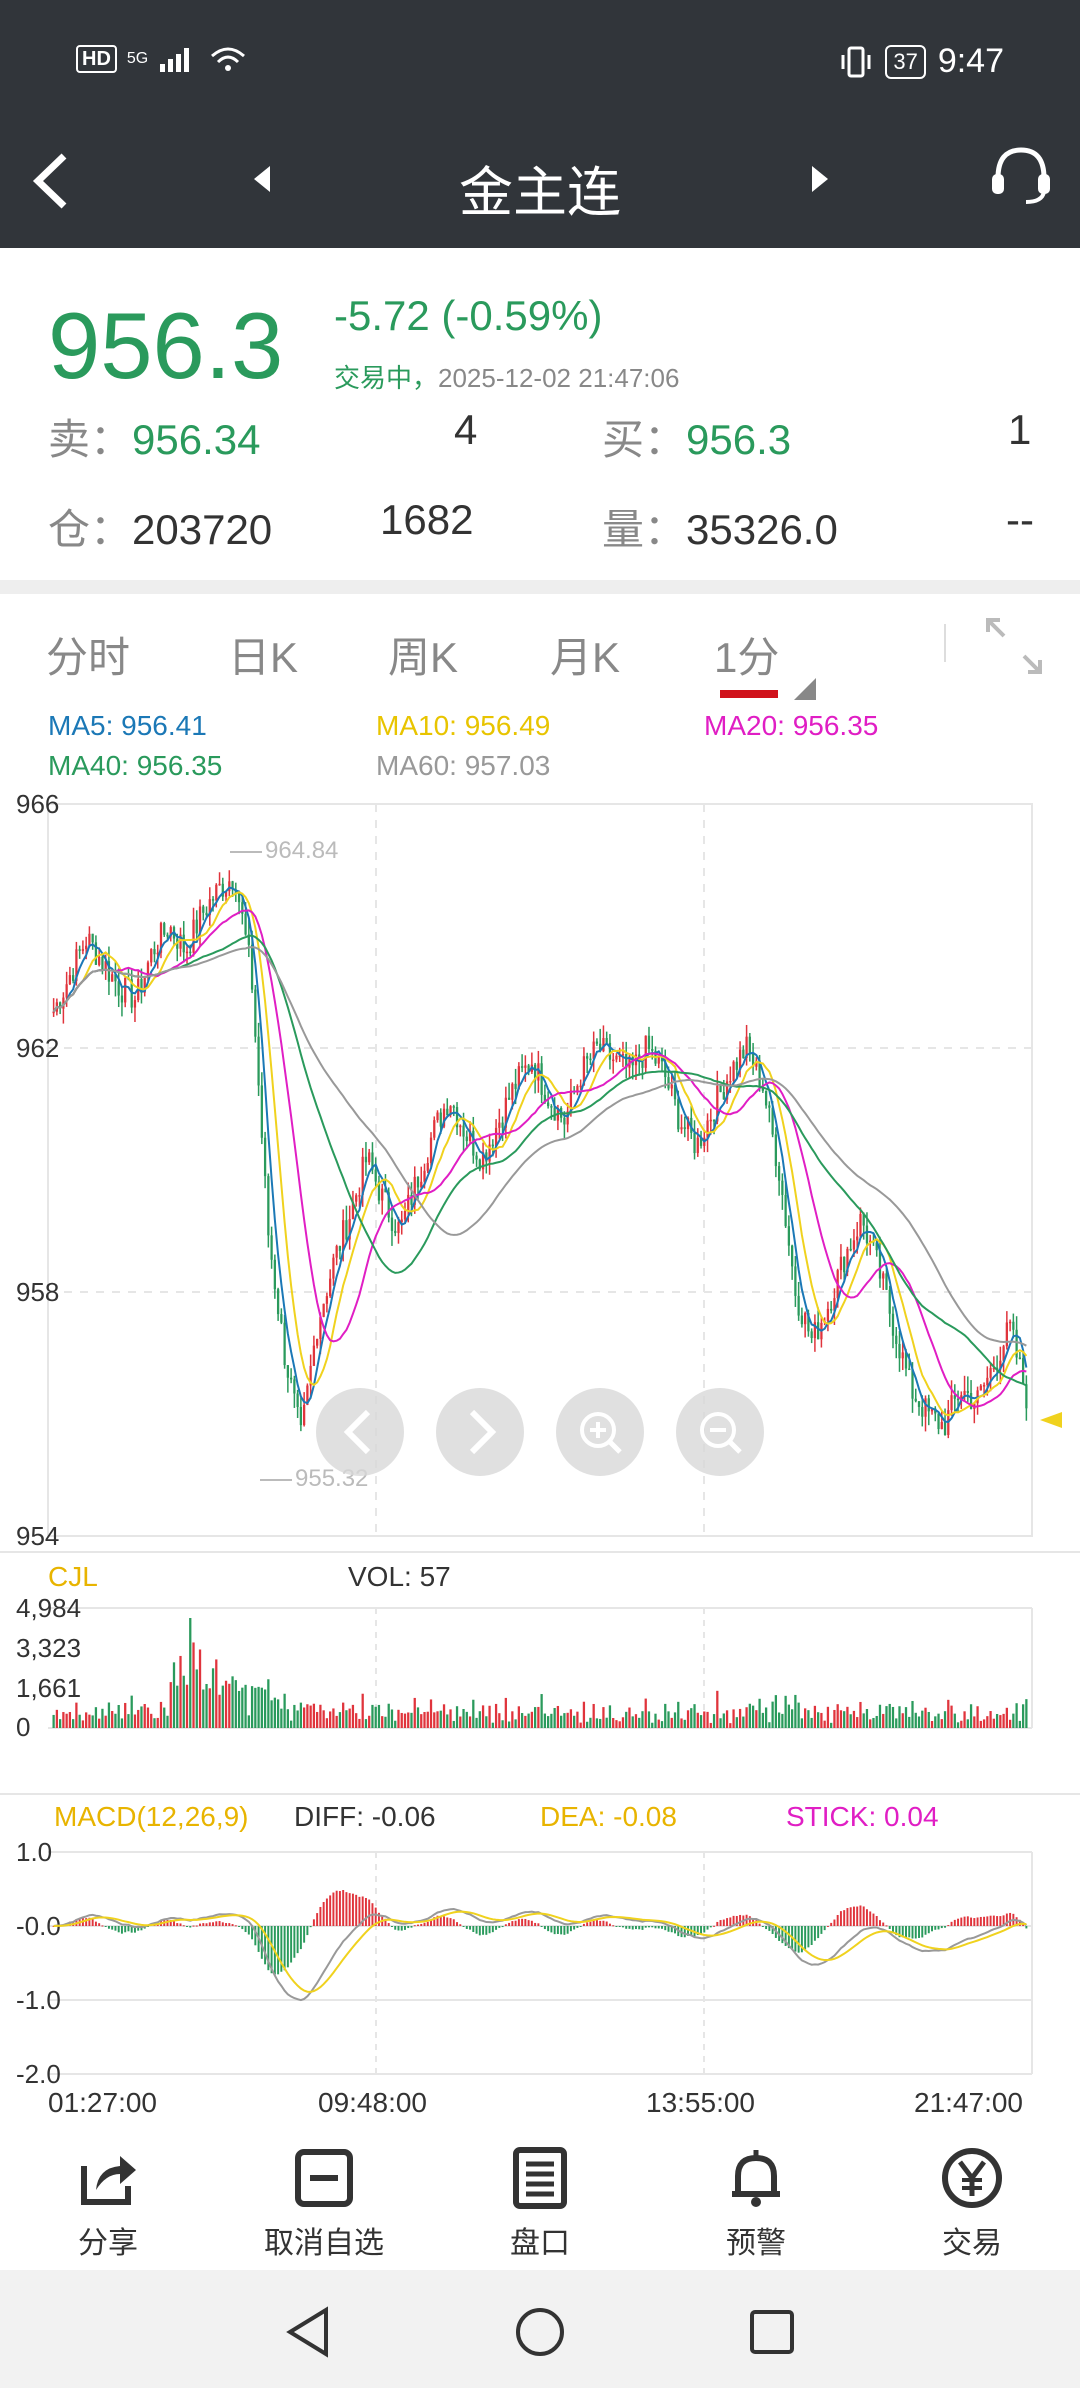 The width and height of the screenshot is (1080, 2388). I want to click on macd-diff: DIFF: -0.06, so click(365, 1816).